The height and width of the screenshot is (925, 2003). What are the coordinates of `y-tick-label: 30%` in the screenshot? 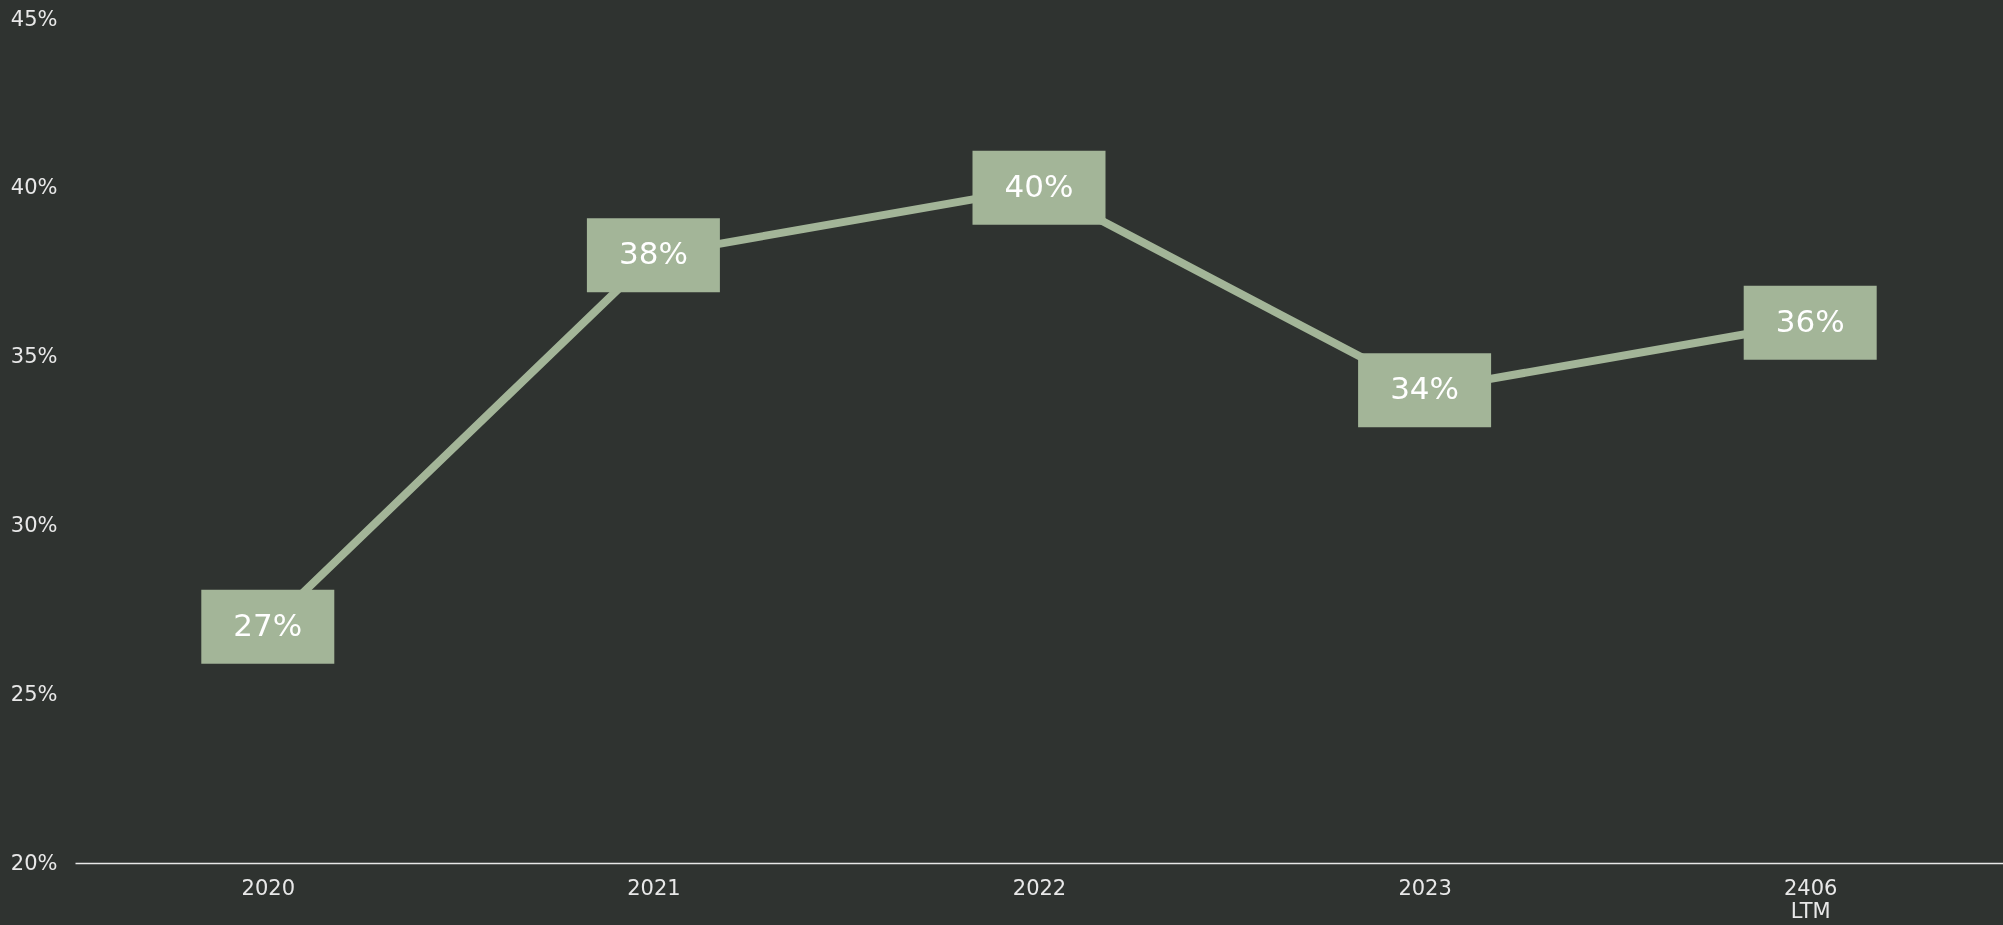 It's located at (34, 524).